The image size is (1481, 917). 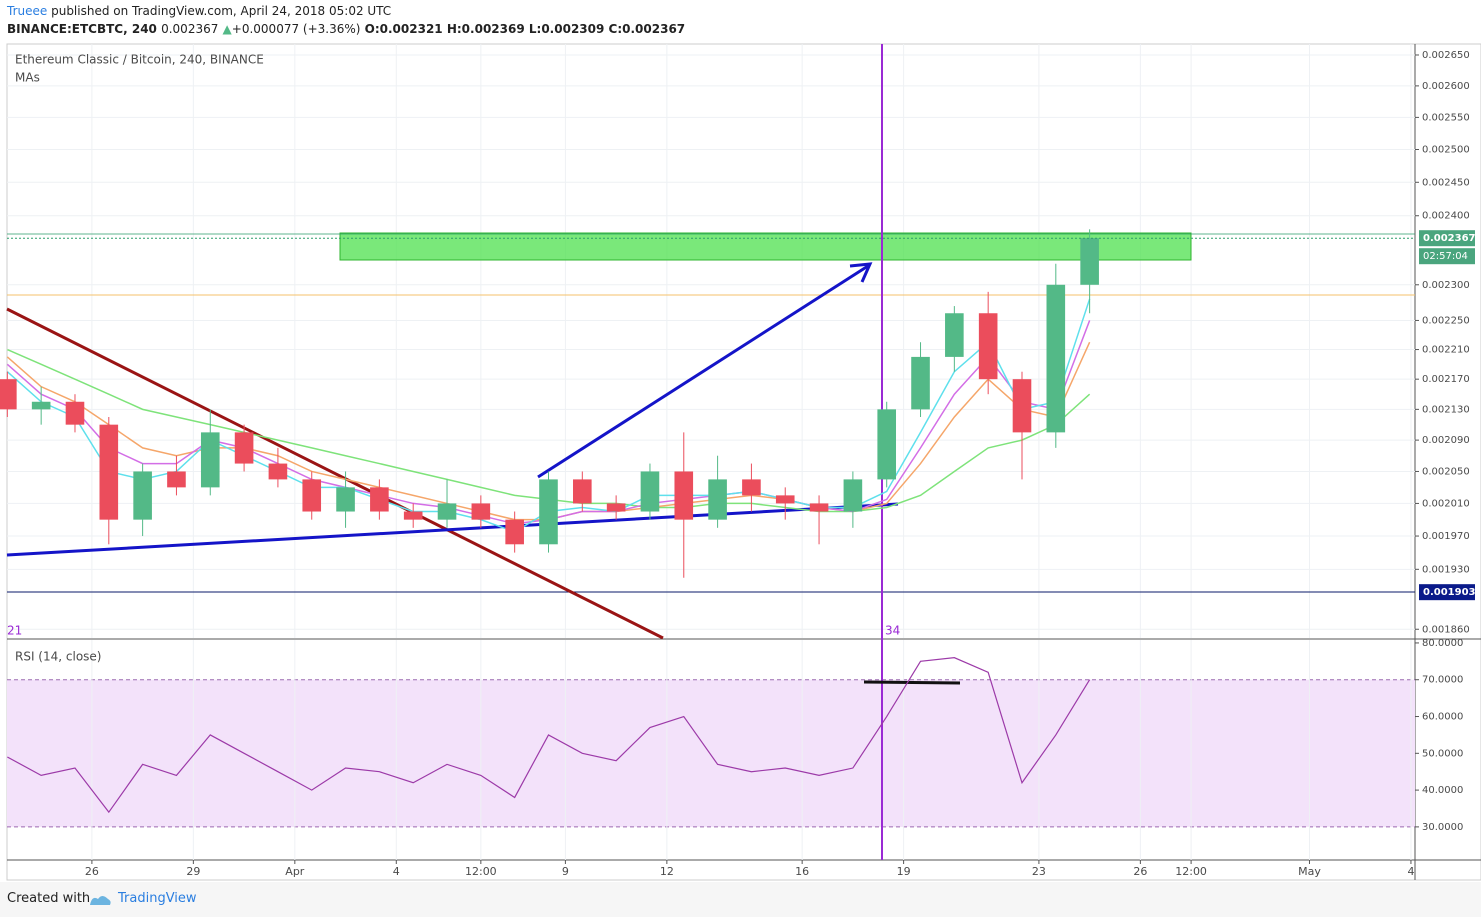 I want to click on rsi-tick-label: 40.0000, so click(x=1442, y=790).